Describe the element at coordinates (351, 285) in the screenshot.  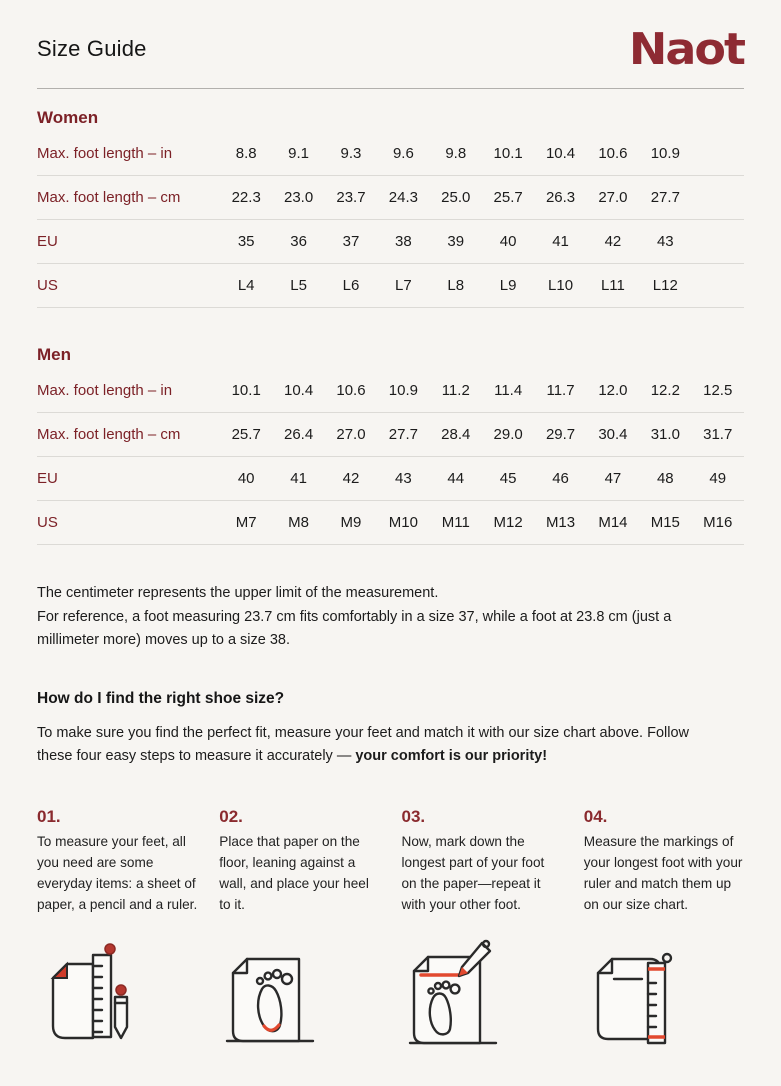
I see `size-value-cell: L6` at that location.